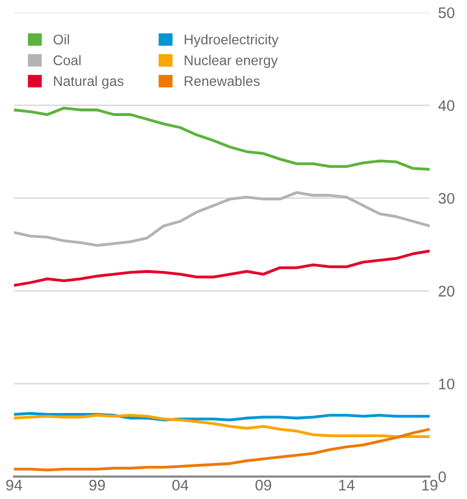 This screenshot has width=467, height=499. I want to click on y-tick-label: 10, so click(446, 384).